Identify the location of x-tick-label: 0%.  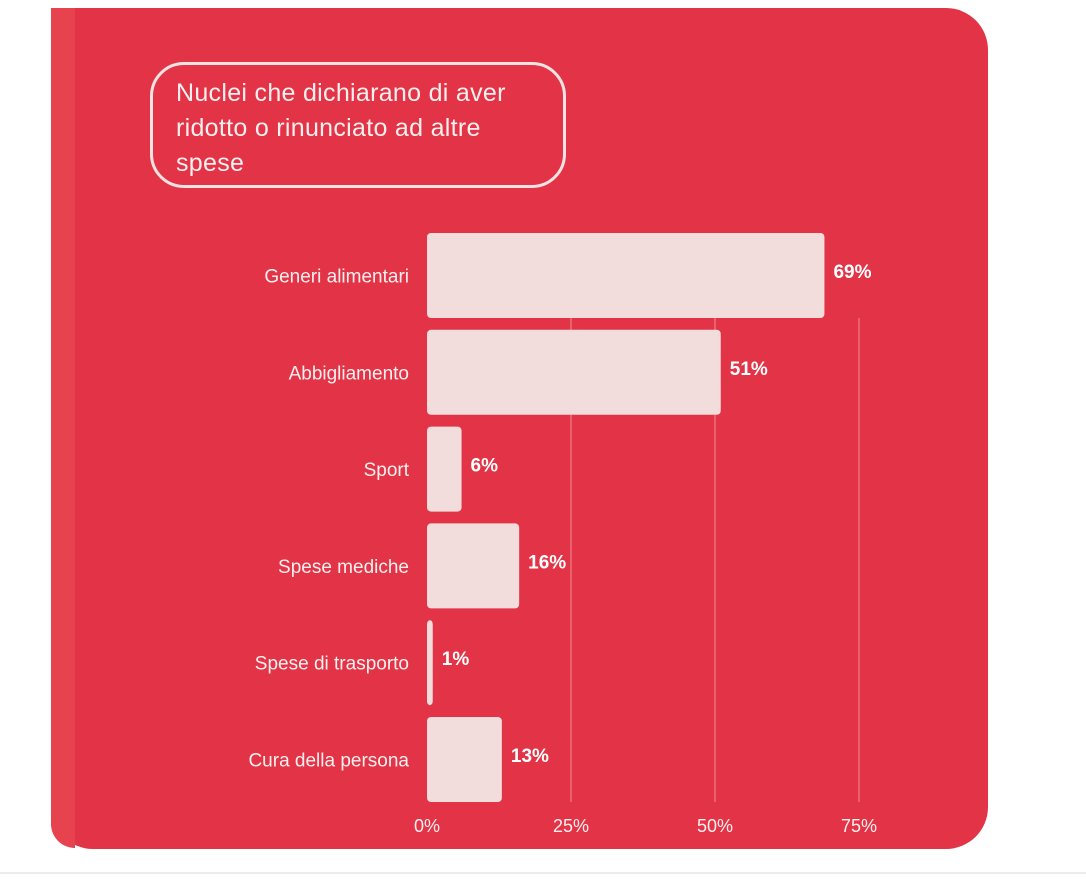
(427, 826).